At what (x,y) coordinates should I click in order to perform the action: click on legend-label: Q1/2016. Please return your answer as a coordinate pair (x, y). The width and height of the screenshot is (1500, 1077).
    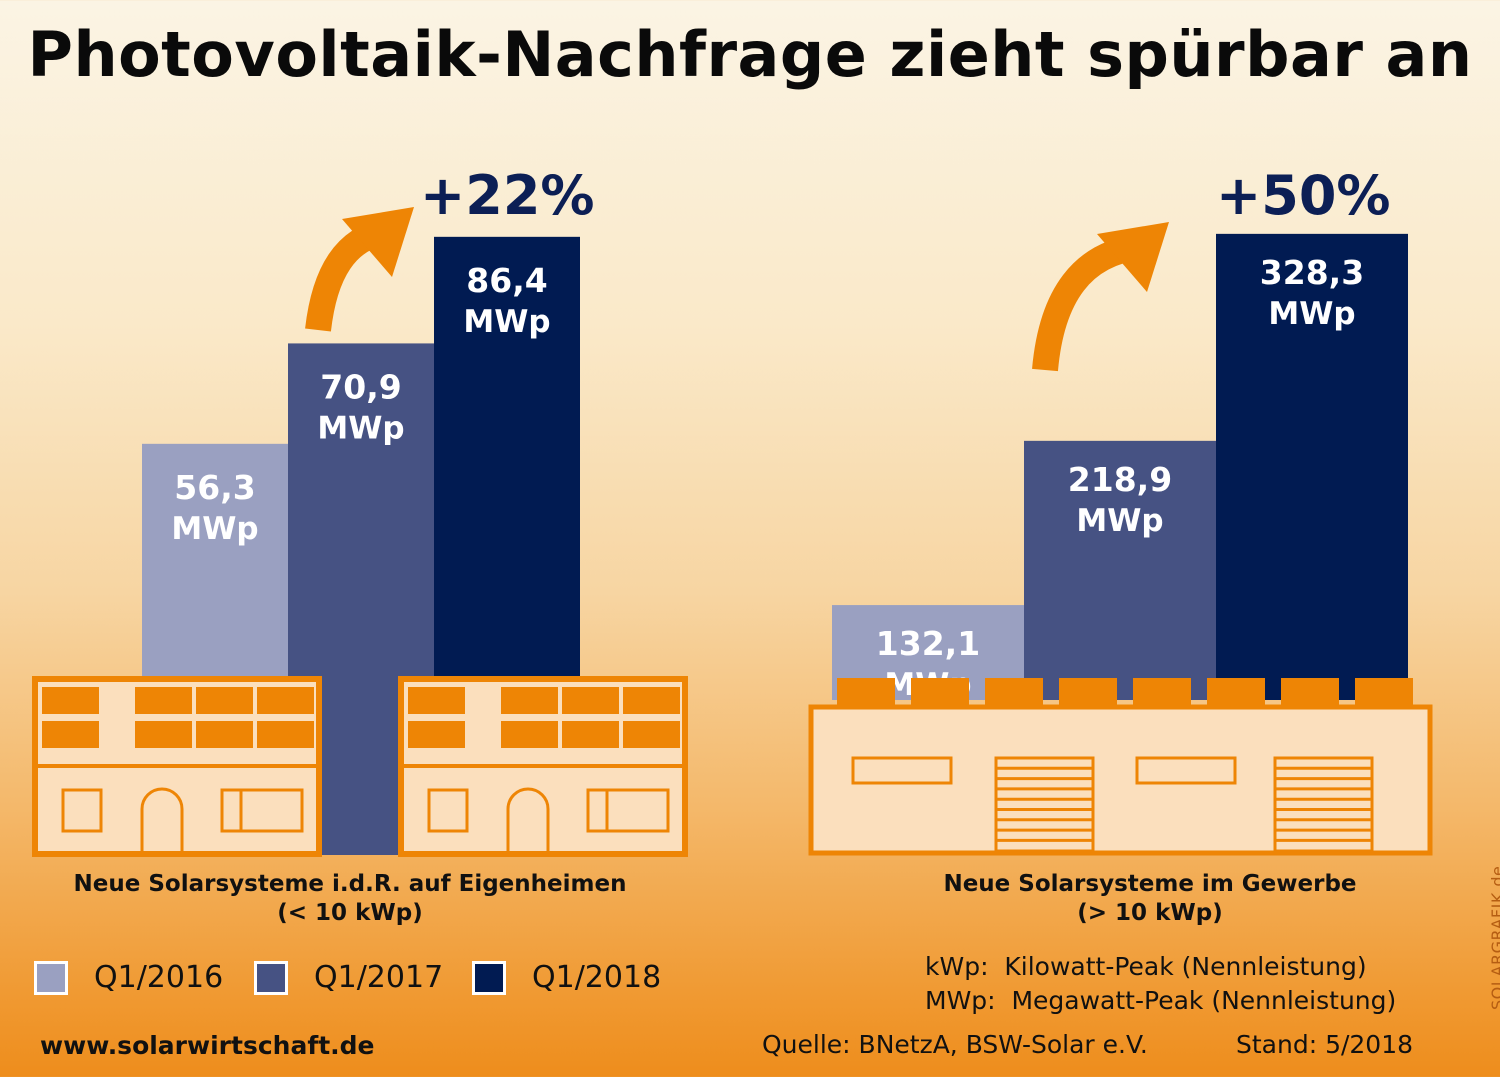
    Looking at the image, I should click on (159, 977).